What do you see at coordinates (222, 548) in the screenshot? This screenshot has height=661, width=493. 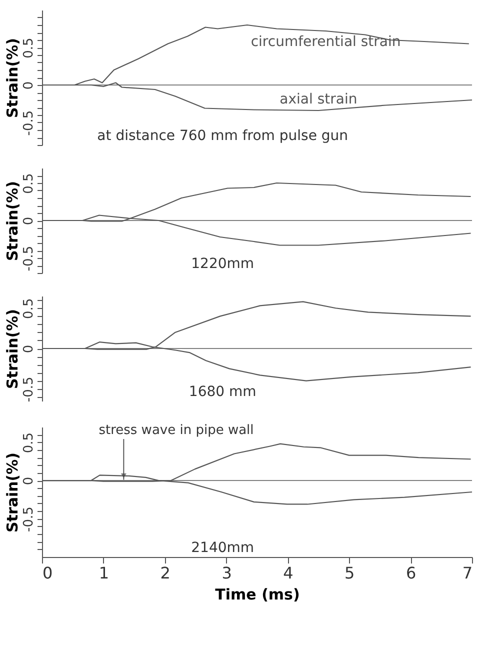 I see `annotation: 2140mm` at bounding box center [222, 548].